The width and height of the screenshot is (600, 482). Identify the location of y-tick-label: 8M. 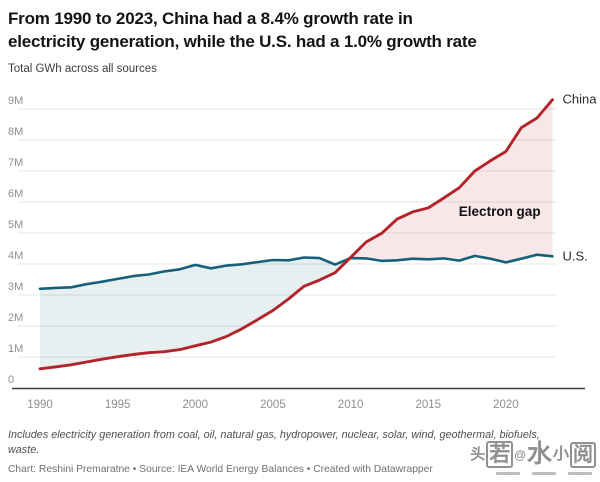
(15, 132).